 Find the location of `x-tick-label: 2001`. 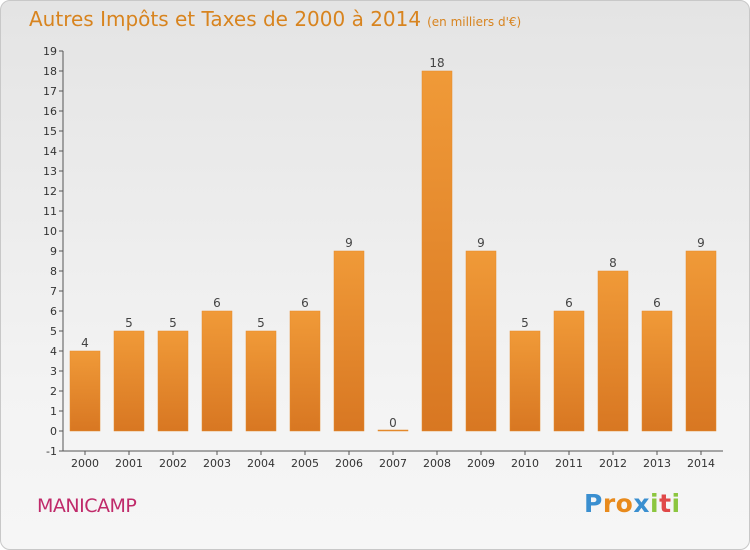

x-tick-label: 2001 is located at coordinates (129, 463).